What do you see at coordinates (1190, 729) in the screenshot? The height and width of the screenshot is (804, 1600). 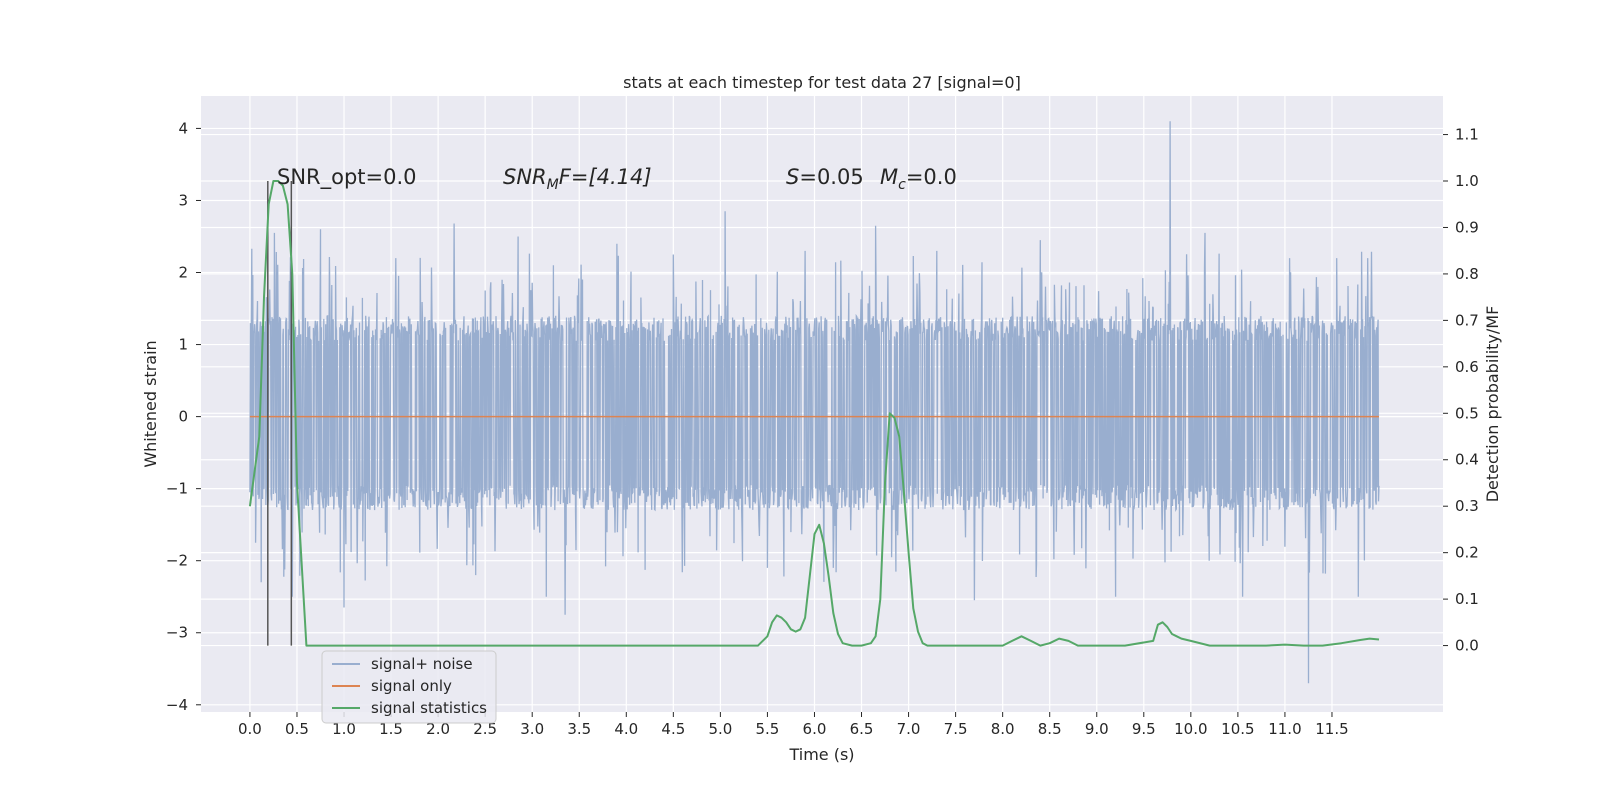 I see `x-tick-label: 10.0` at bounding box center [1190, 729].